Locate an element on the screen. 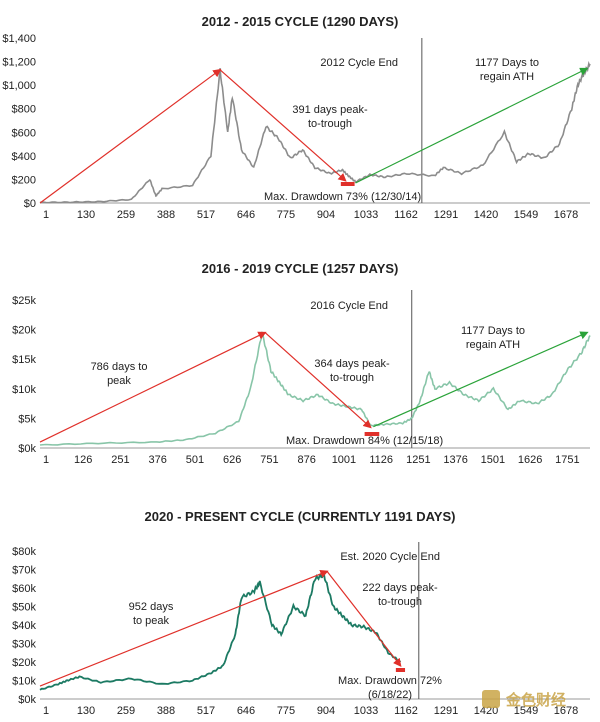 This screenshot has height=722, width=600. x-tick-label: 626 is located at coordinates (232, 460).